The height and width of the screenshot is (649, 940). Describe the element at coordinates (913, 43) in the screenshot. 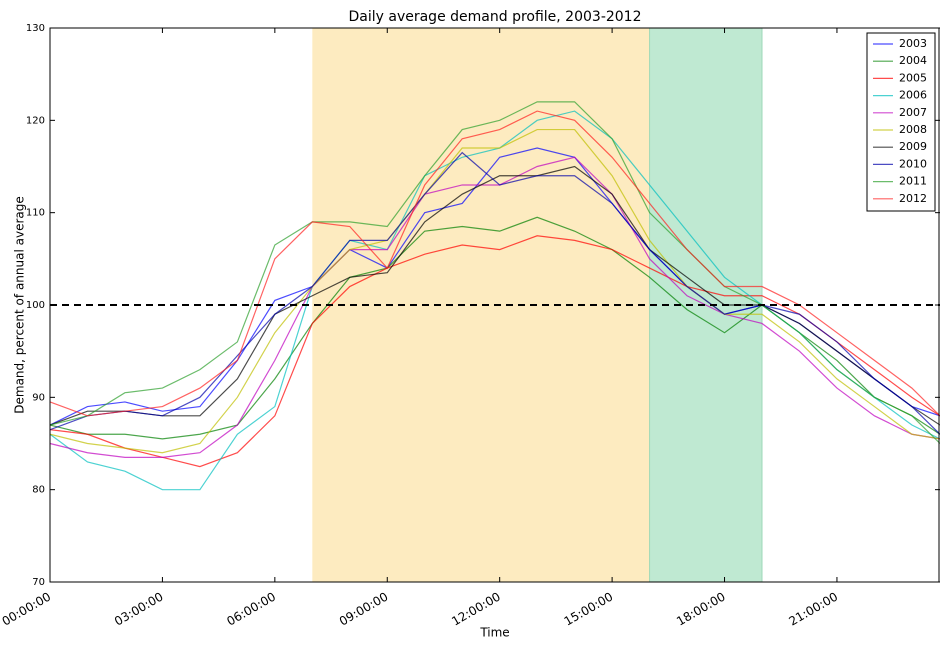

I see `legend-label: 2003` at that location.